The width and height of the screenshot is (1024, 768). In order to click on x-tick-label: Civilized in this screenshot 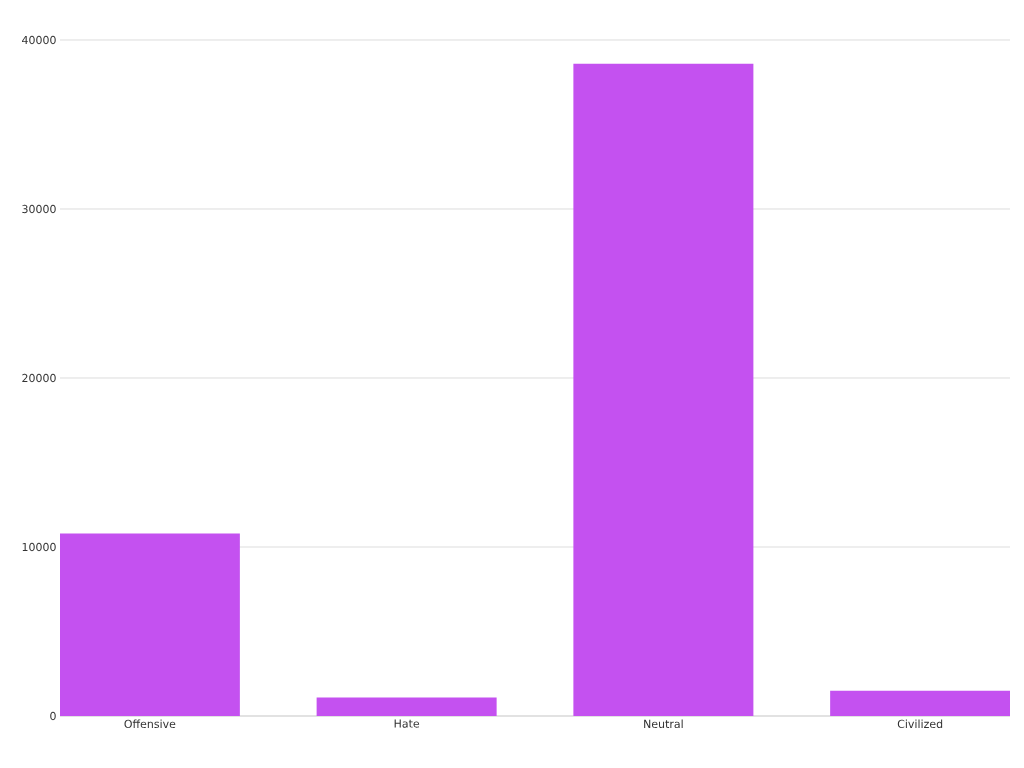, I will do `click(920, 724)`.